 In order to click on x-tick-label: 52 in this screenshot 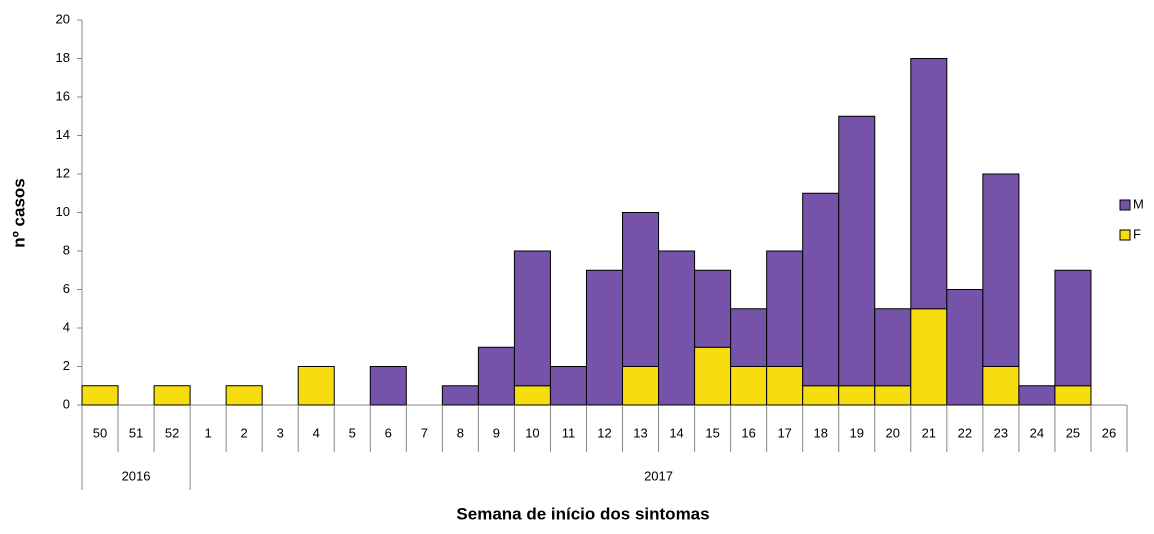, I will do `click(172, 432)`.